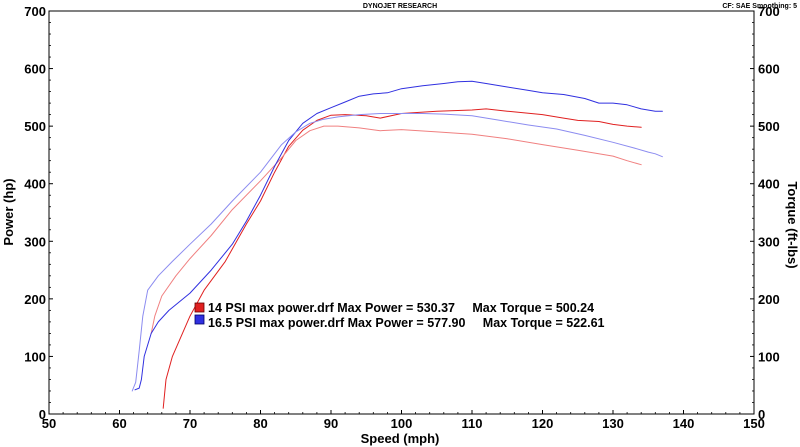 The height and width of the screenshot is (447, 800). What do you see at coordinates (769, 356) in the screenshot?
I see `y-right-tick-label: 100` at bounding box center [769, 356].